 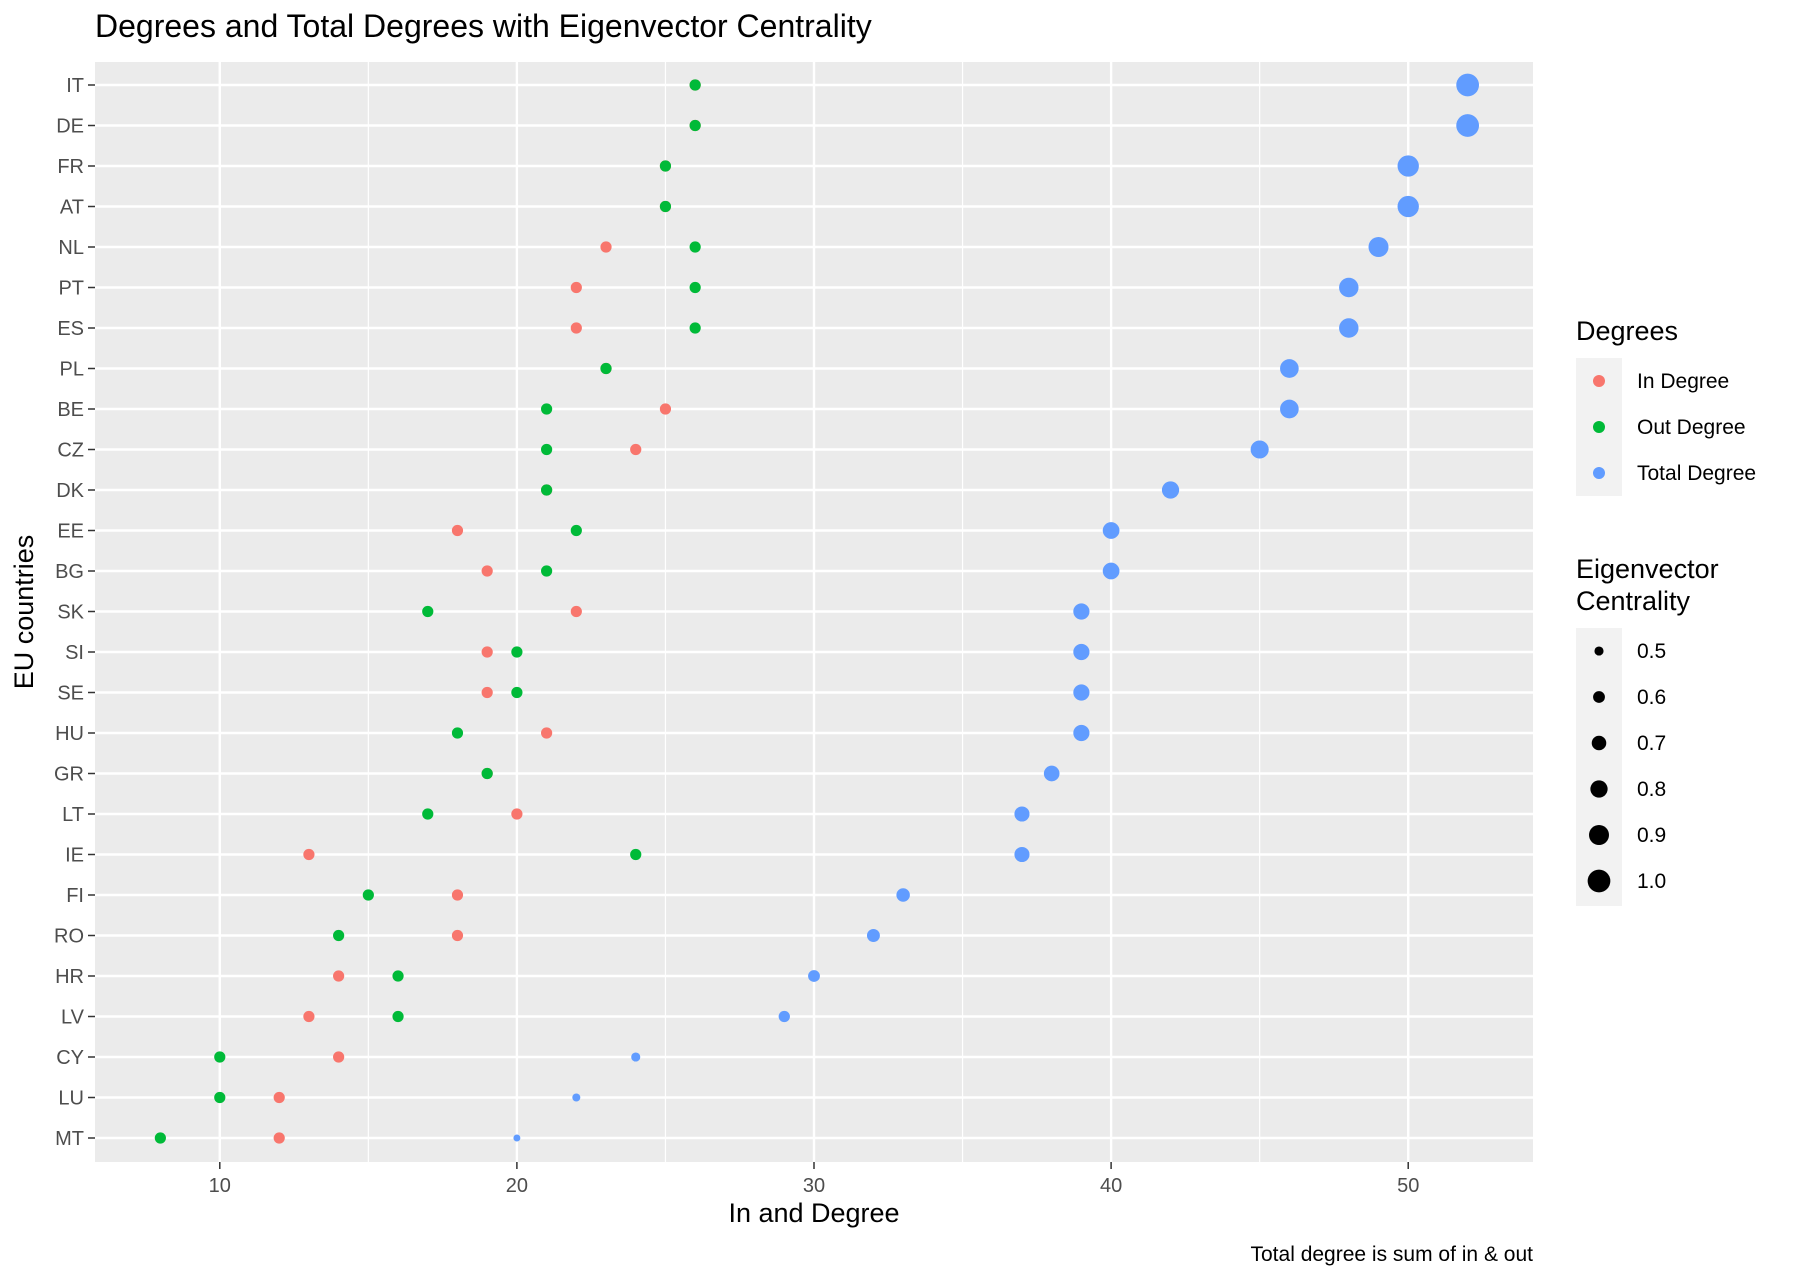 What do you see at coordinates (813, 1213) in the screenshot?
I see `x-axis-title: In and Degree` at bounding box center [813, 1213].